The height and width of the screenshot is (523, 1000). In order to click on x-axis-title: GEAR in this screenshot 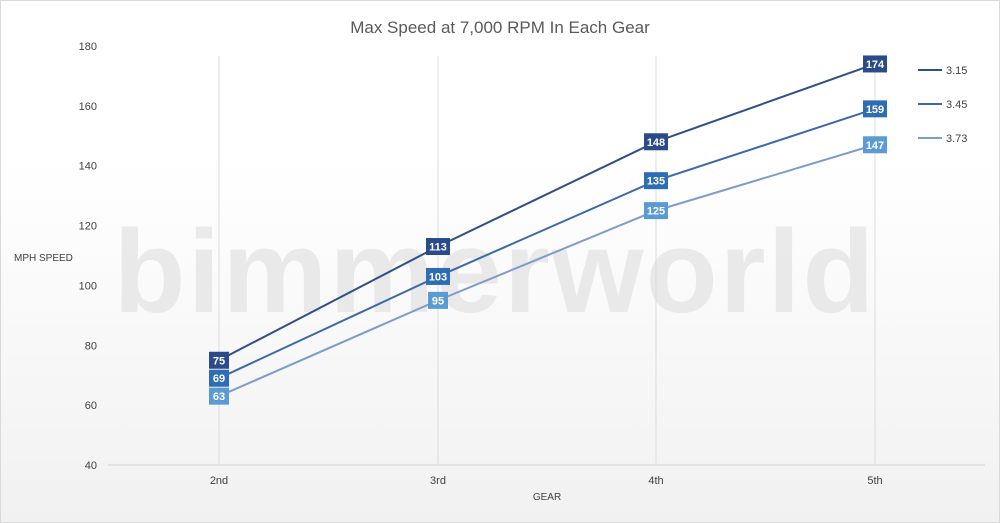, I will do `click(547, 497)`.